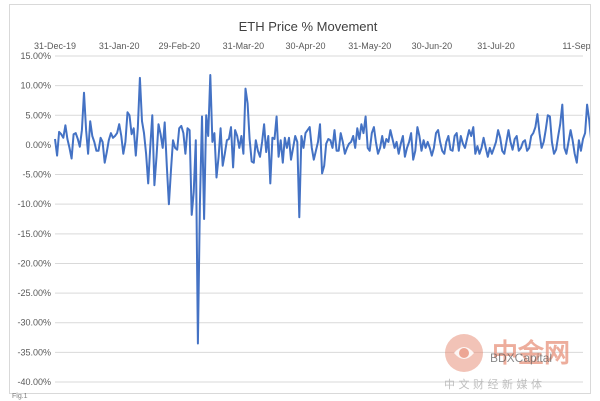 Image resolution: width=600 pixels, height=401 pixels. I want to click on chart-title: ETH Price % Movement, so click(308, 26).